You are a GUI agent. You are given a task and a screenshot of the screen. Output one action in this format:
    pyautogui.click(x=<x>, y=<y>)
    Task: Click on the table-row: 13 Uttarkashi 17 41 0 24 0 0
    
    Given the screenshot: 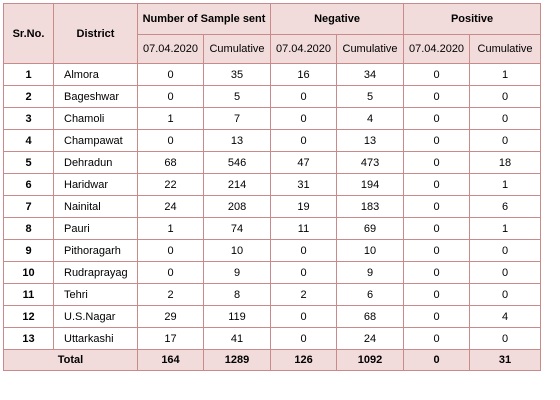 What is the action you would take?
    pyautogui.click(x=272, y=338)
    